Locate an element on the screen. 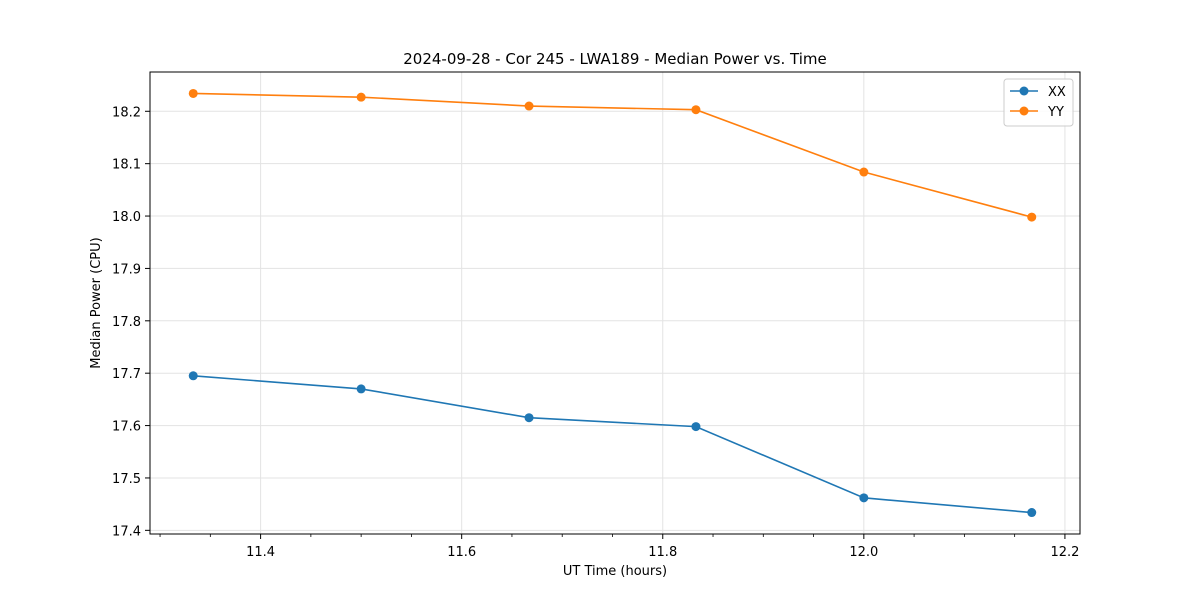 The width and height of the screenshot is (1200, 600). legend-item-xx: XX is located at coordinates (1038, 92).